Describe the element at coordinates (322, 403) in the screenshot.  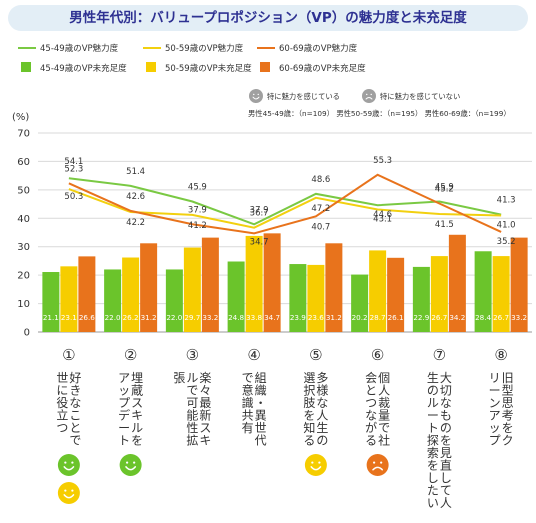
I see `category-char: な` at that location.